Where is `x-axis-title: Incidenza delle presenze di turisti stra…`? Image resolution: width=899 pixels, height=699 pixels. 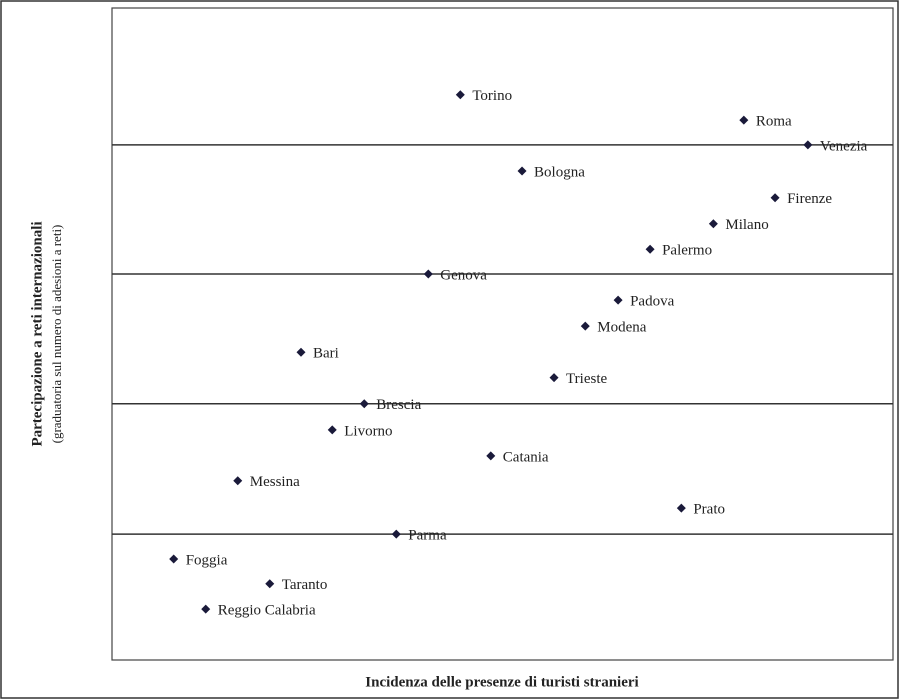 x-axis-title: Incidenza delle presenze di turisti stra… is located at coordinates (501, 682).